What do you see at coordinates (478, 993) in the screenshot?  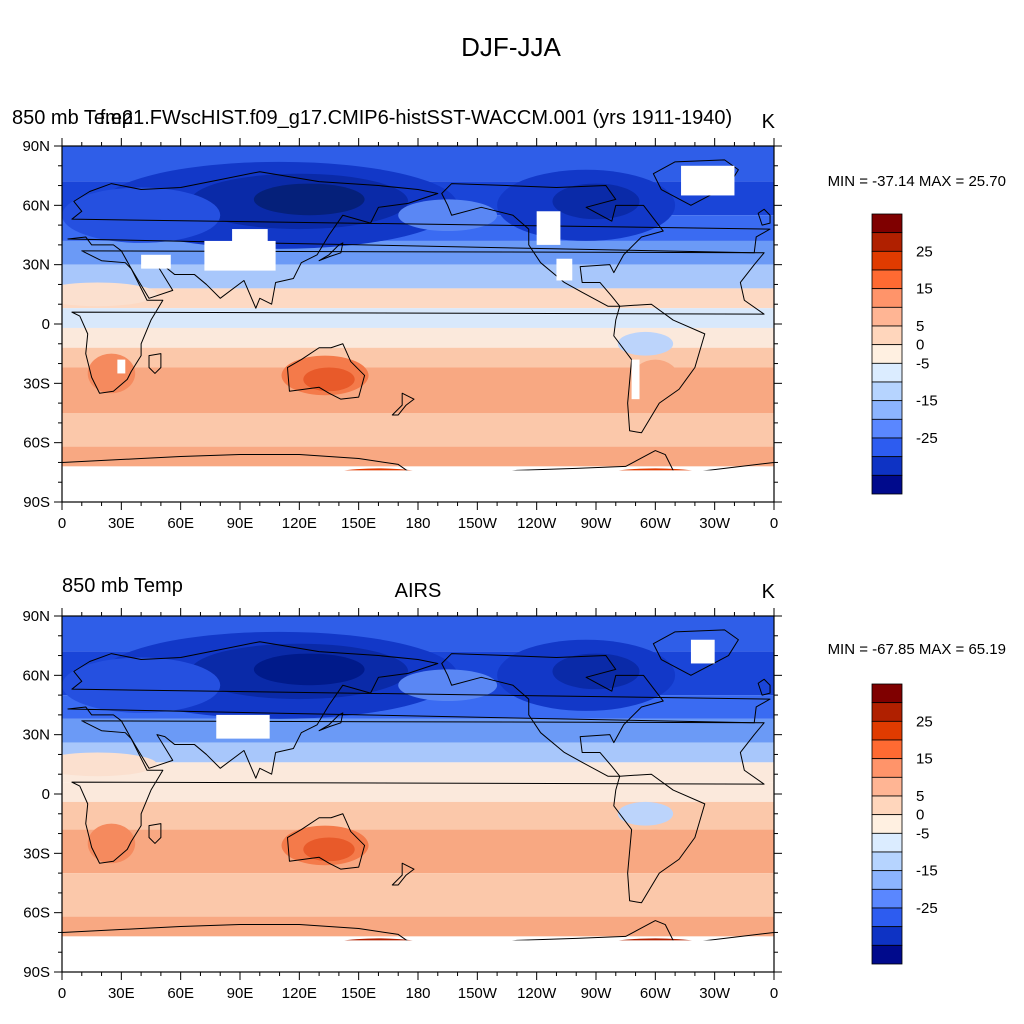 I see `x-tick-label: 150W` at bounding box center [478, 993].